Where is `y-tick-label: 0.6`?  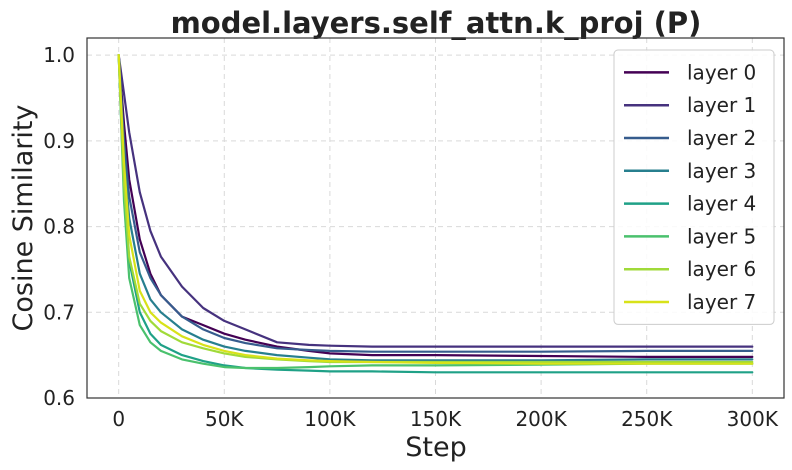 y-tick-label: 0.6 is located at coordinates (59, 398).